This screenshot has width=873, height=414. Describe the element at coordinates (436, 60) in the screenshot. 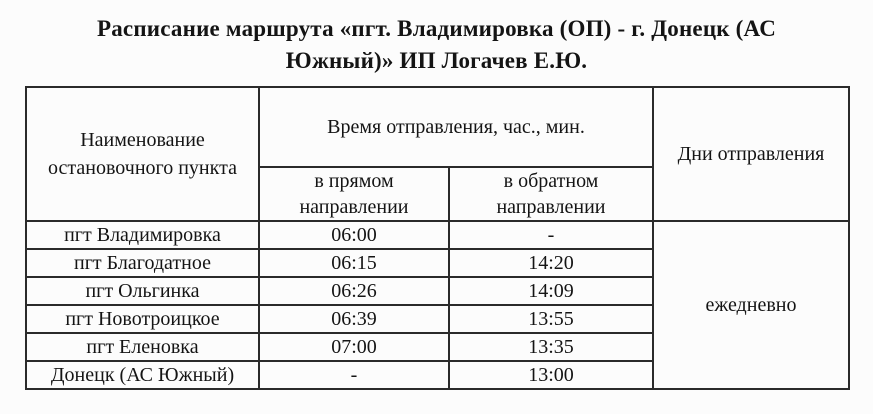

I see `page-title-line-2: Южный)» ИП Логачев Е.Ю.` at that location.